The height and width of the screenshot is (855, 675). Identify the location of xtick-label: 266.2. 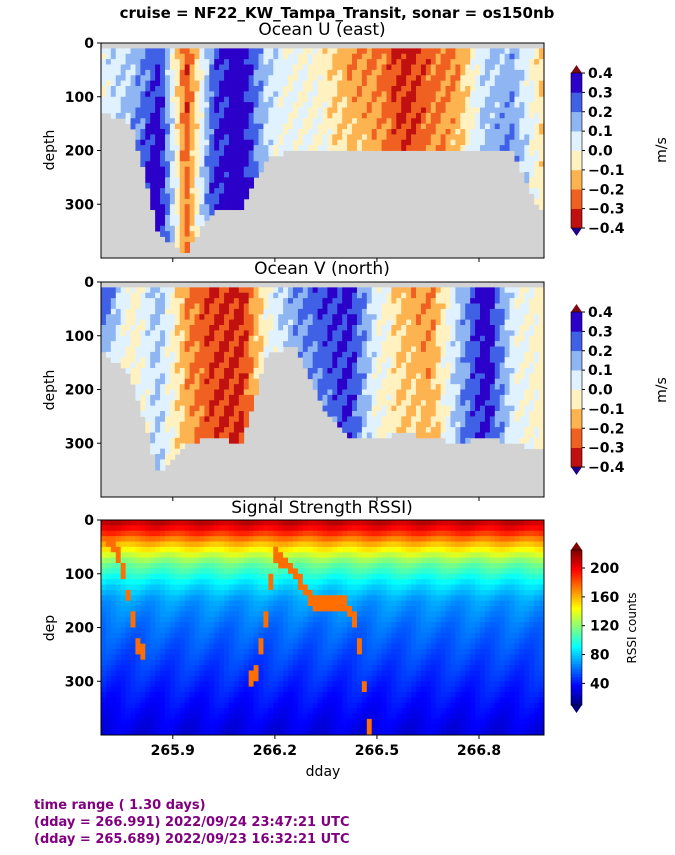
(275, 751).